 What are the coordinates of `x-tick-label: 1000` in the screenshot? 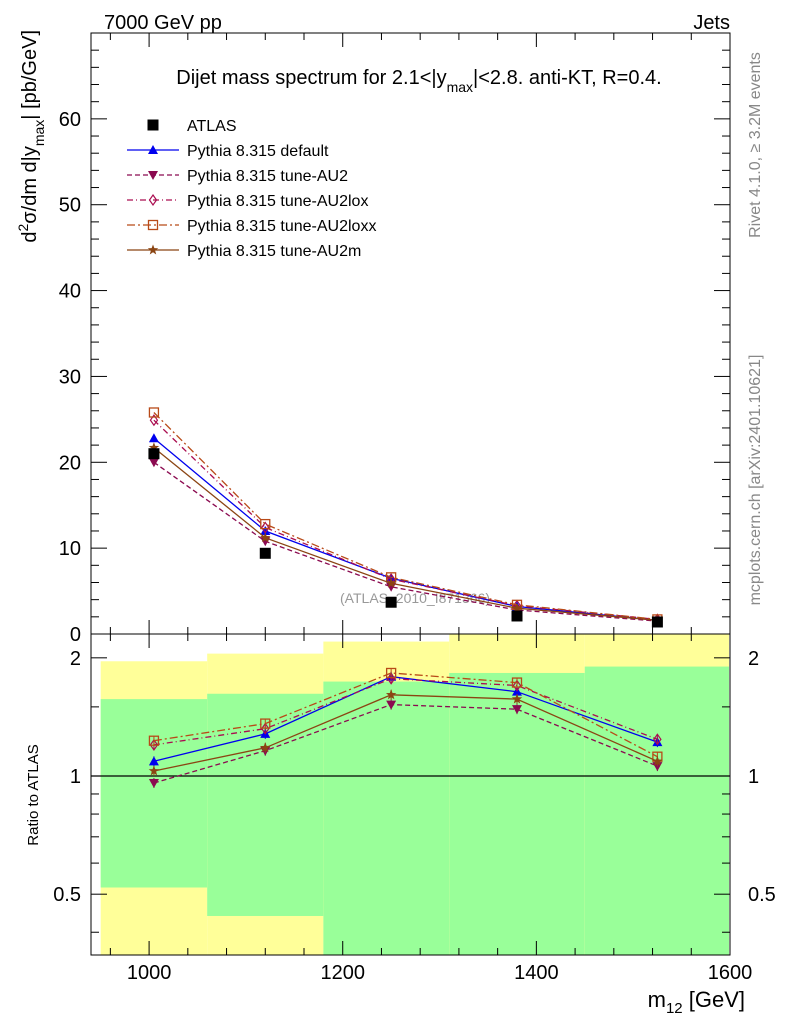 It's located at (149, 973).